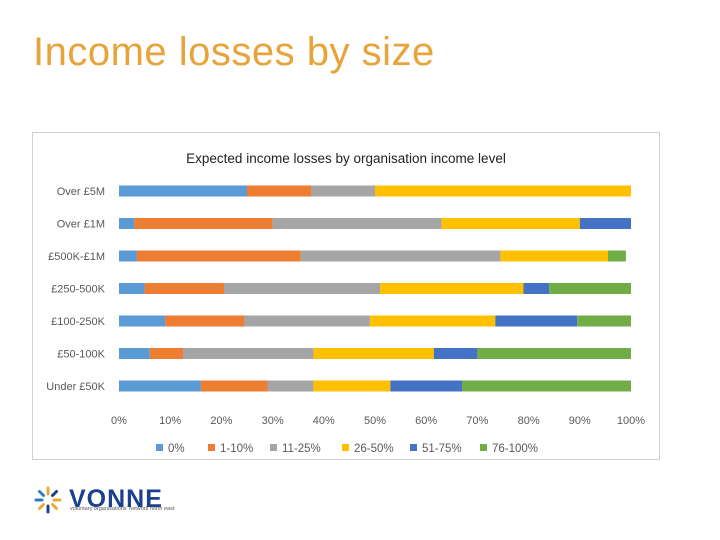 The image size is (720, 540). Describe the element at coordinates (176, 449) in the screenshot. I see `legend-label: 0%` at that location.